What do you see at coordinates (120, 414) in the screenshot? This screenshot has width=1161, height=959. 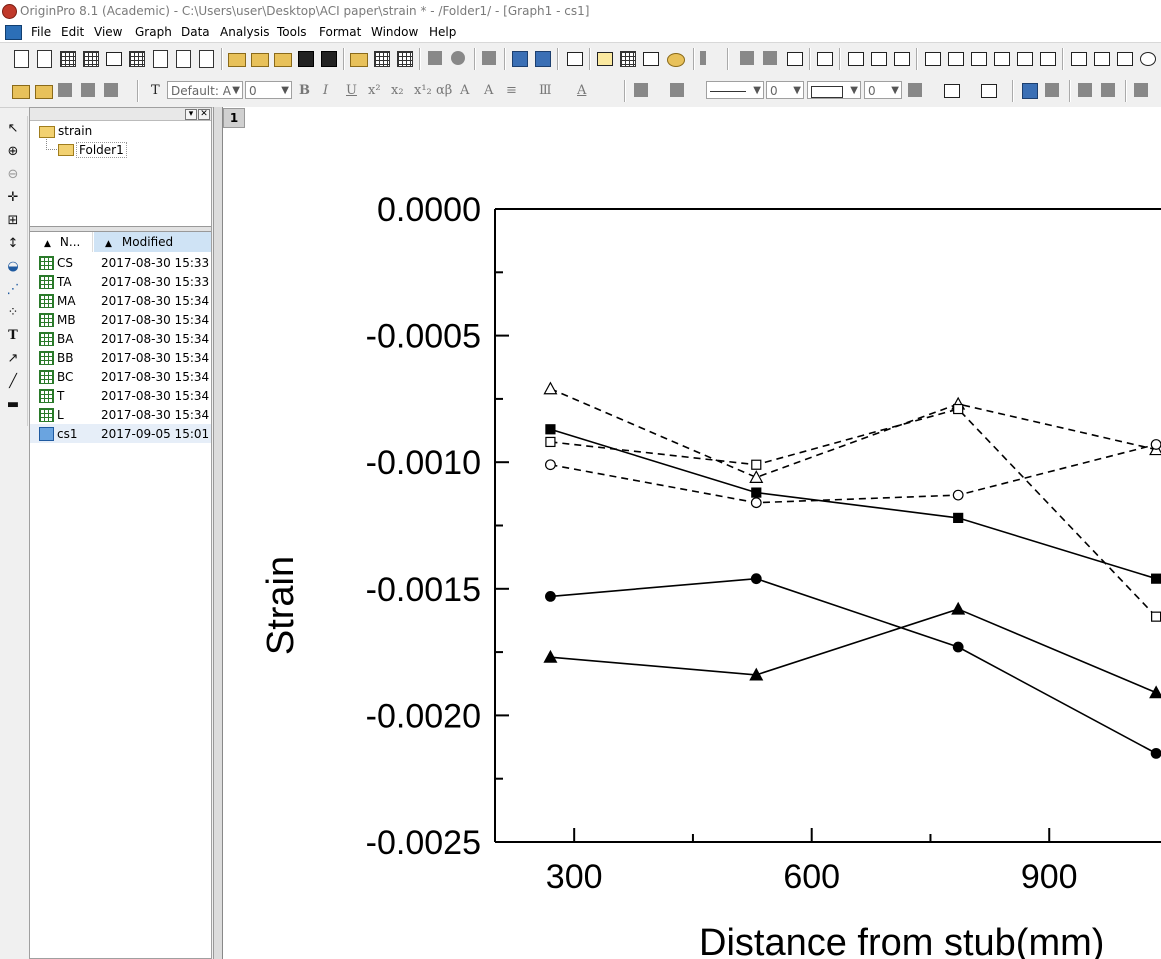 I see `list-item-l: L 2017-08-30 15:34` at bounding box center [120, 414].